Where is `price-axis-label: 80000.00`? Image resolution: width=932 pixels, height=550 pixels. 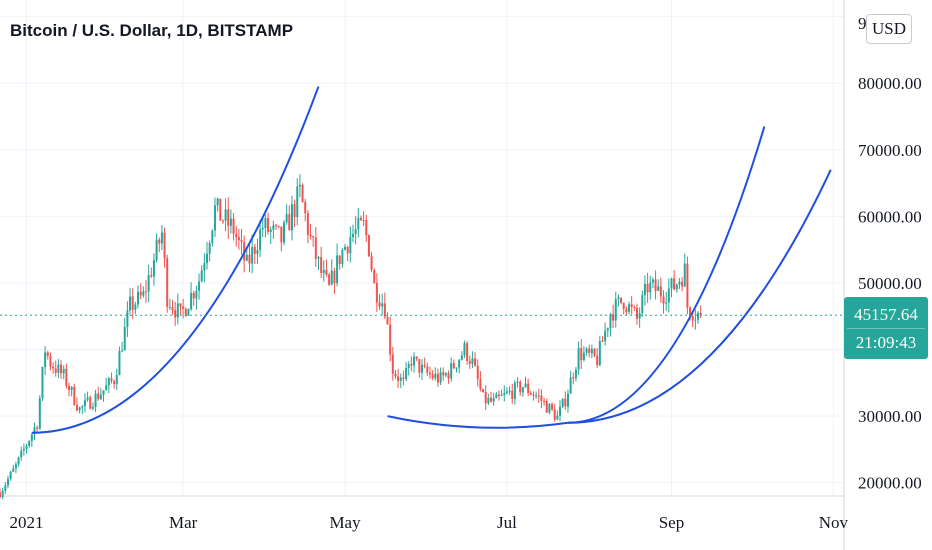
price-axis-label: 80000.00 is located at coordinates (890, 83).